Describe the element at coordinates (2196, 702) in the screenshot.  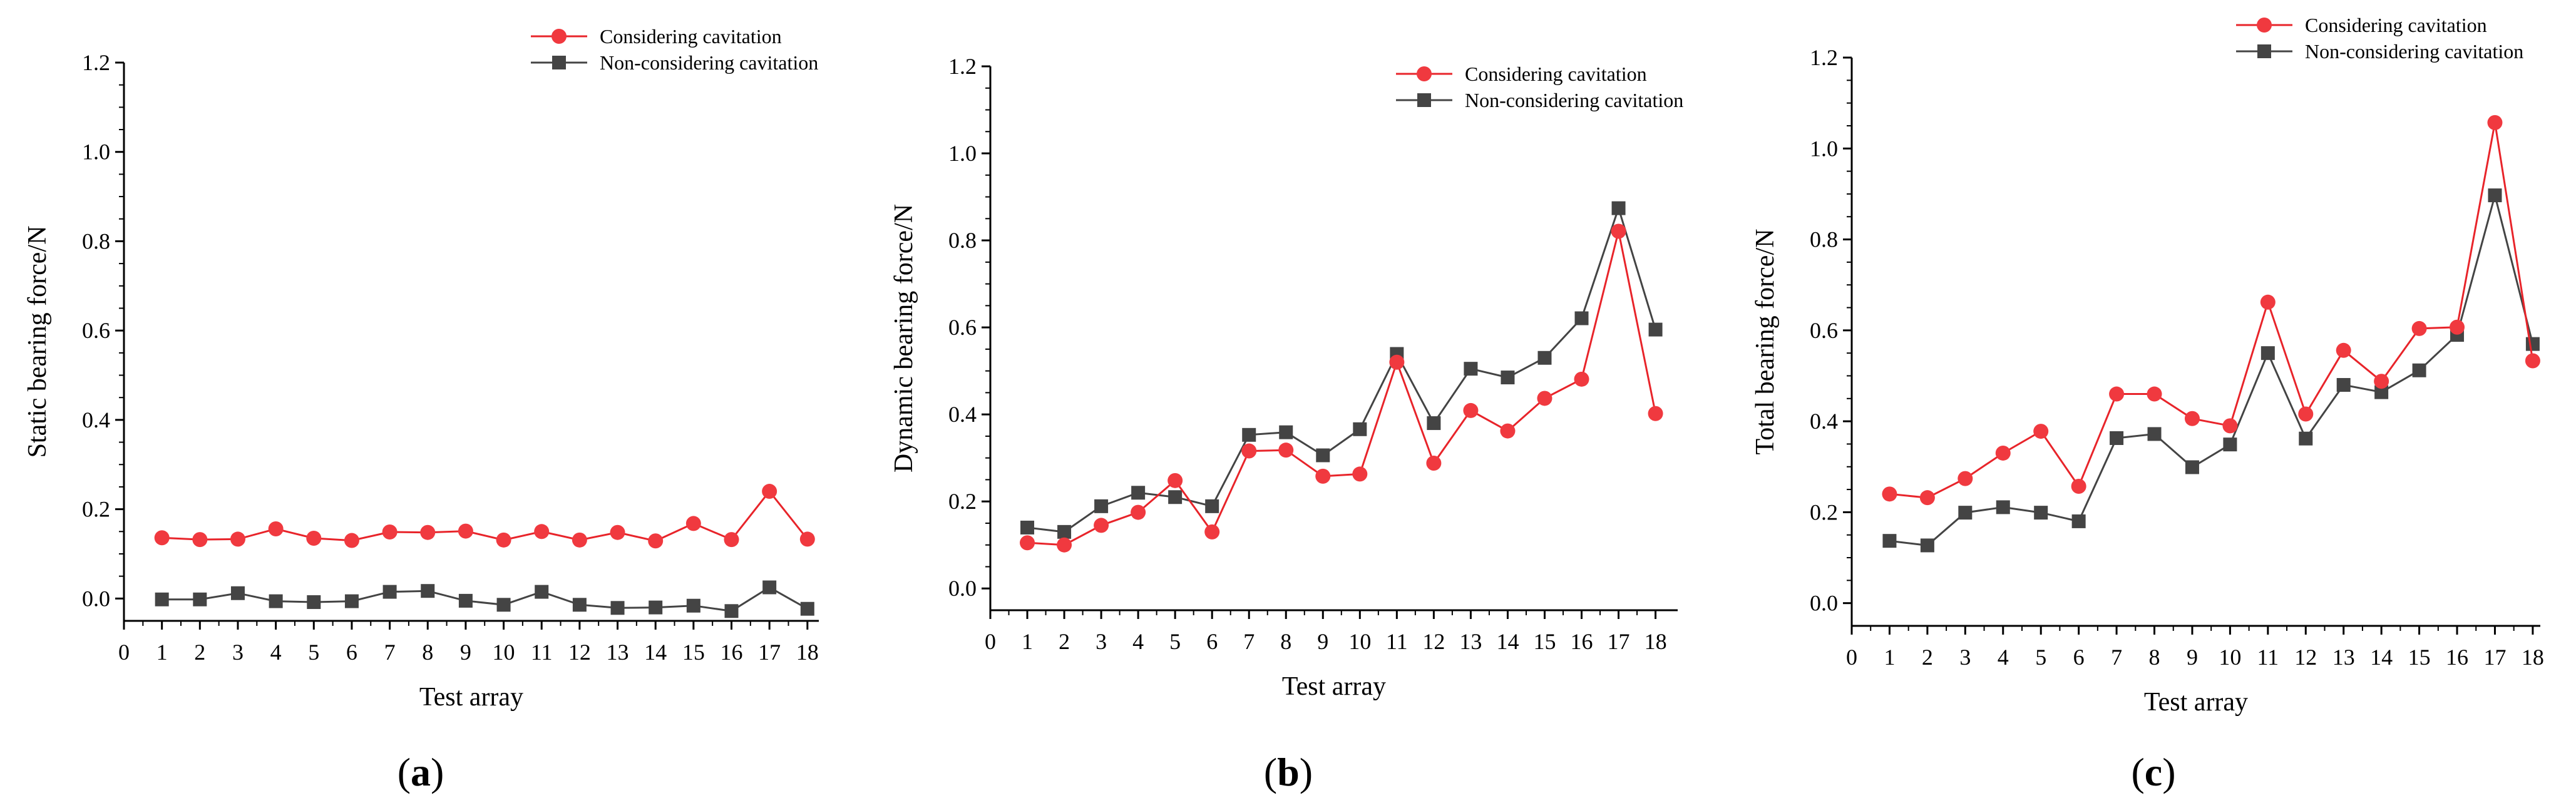
I see `x-axis-title: Test array` at that location.